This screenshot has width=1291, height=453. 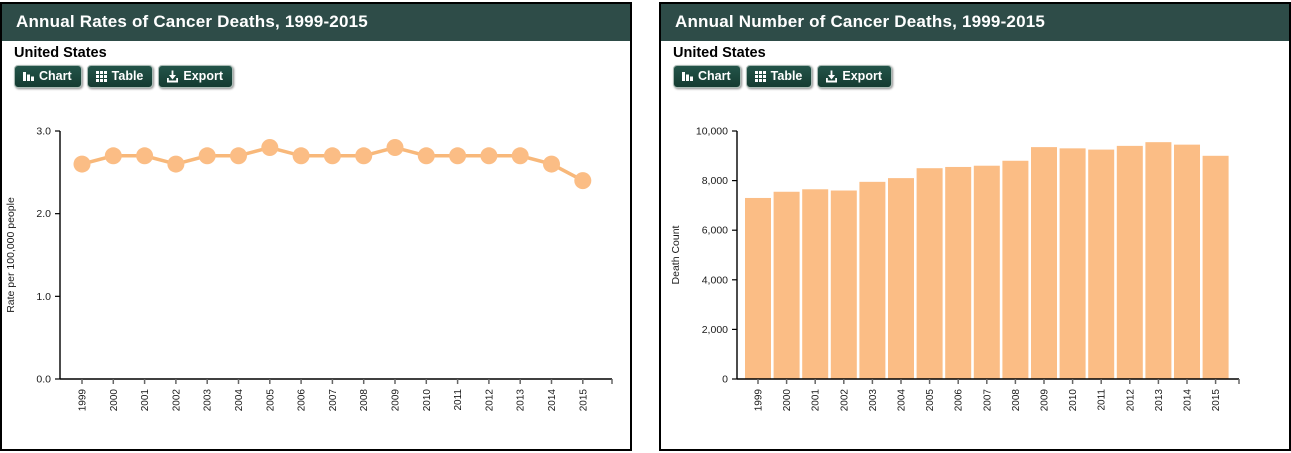 I want to click on point-2008, so click(x=364, y=156).